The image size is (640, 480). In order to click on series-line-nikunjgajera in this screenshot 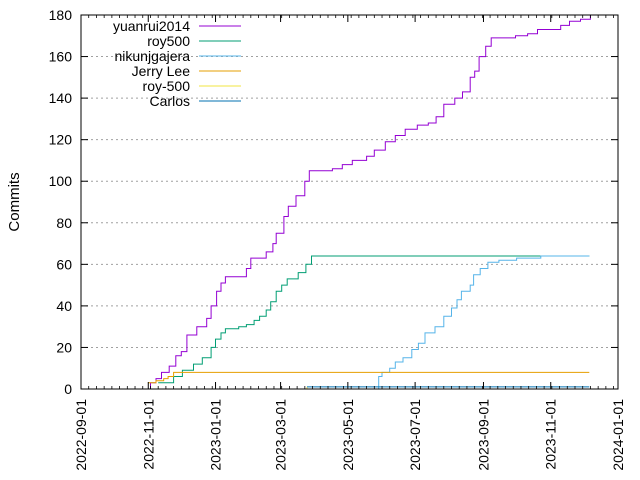, I will do `click(483, 322)`.